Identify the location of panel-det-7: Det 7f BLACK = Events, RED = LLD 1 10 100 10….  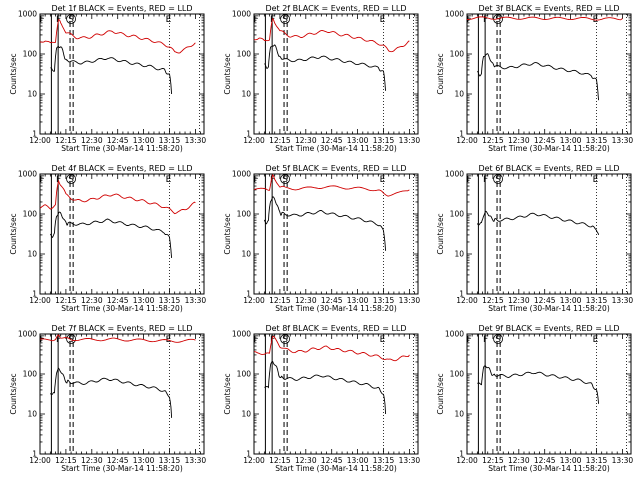
(107, 398).